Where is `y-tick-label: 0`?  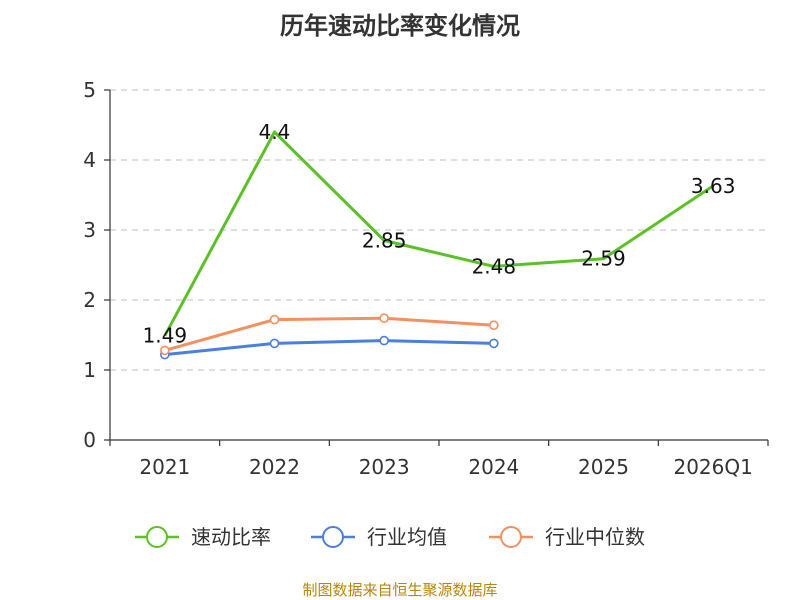
y-tick-label: 0 is located at coordinates (89, 440).